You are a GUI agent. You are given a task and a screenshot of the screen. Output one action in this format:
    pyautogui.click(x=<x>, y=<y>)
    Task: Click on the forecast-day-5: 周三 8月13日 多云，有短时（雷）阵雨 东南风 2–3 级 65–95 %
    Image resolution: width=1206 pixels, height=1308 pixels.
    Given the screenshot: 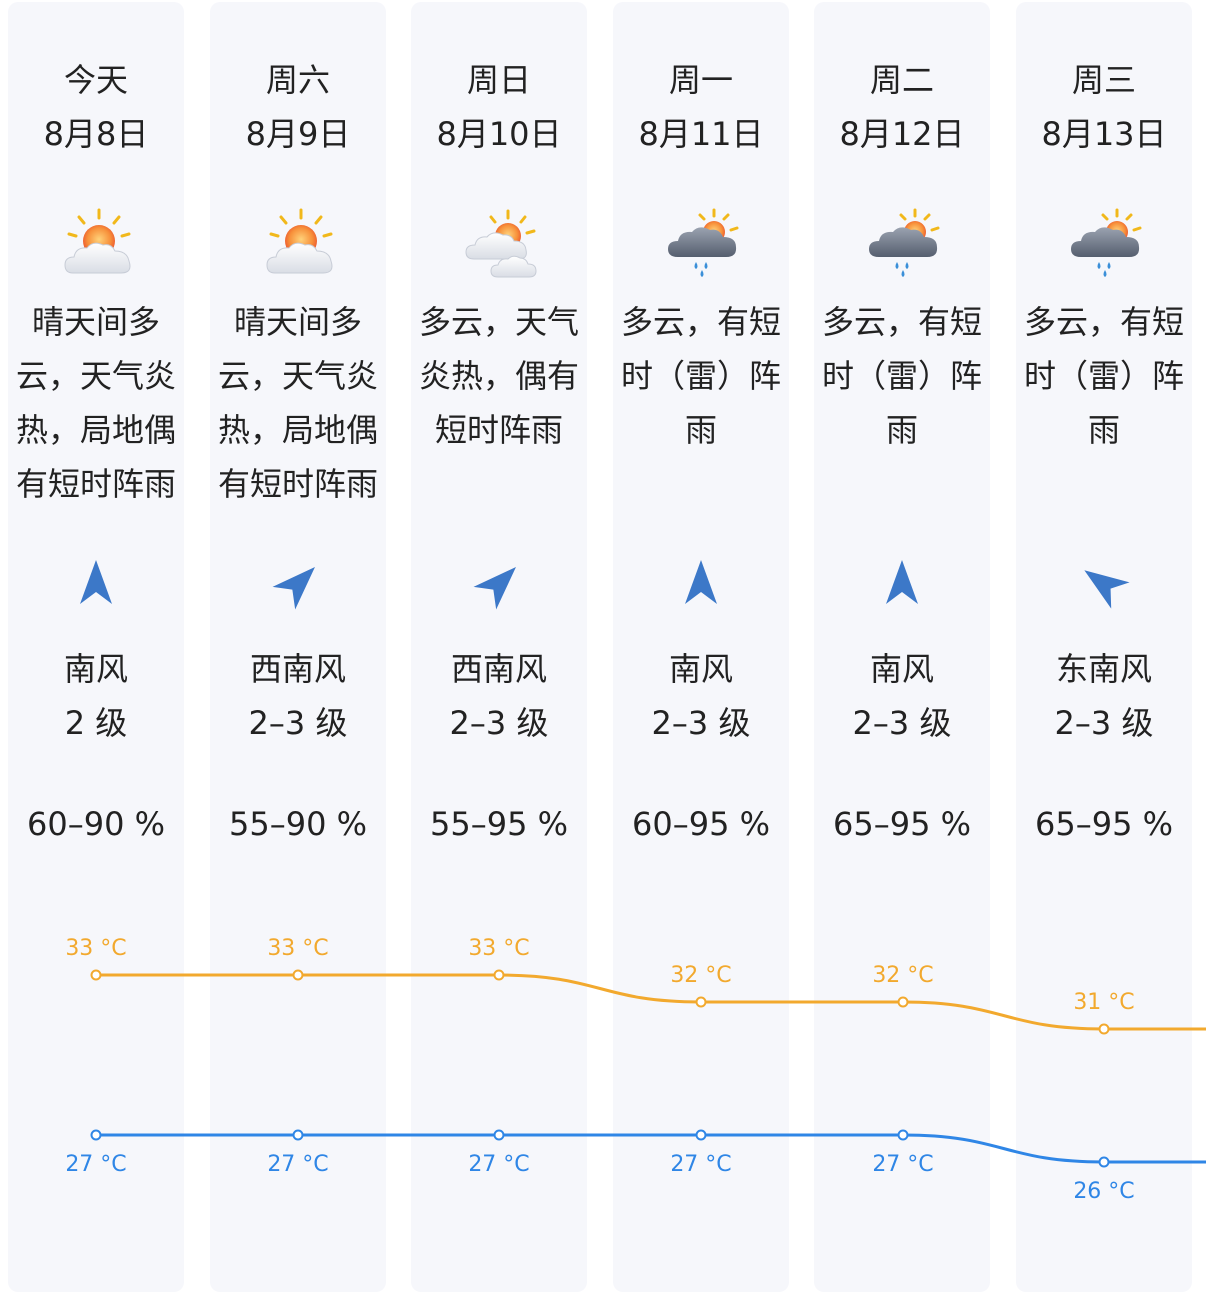 What is the action you would take?
    pyautogui.click(x=1104, y=647)
    